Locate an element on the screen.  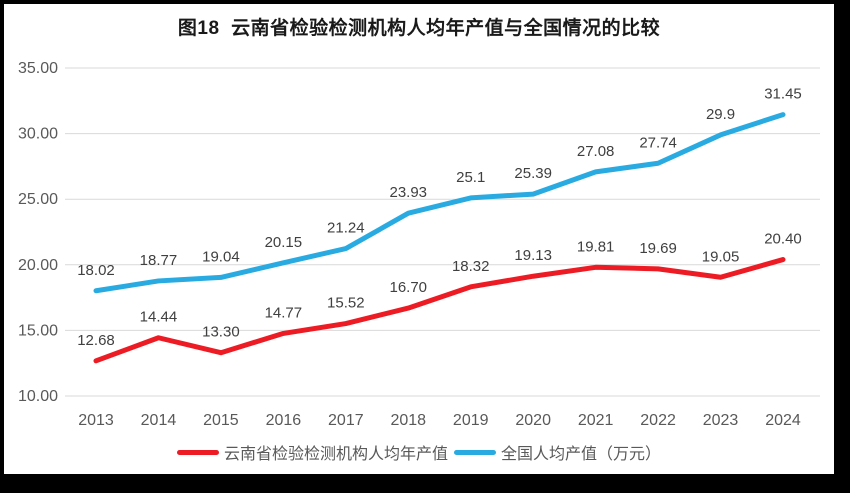
x-tick-label: 2015 is located at coordinates (221, 420).